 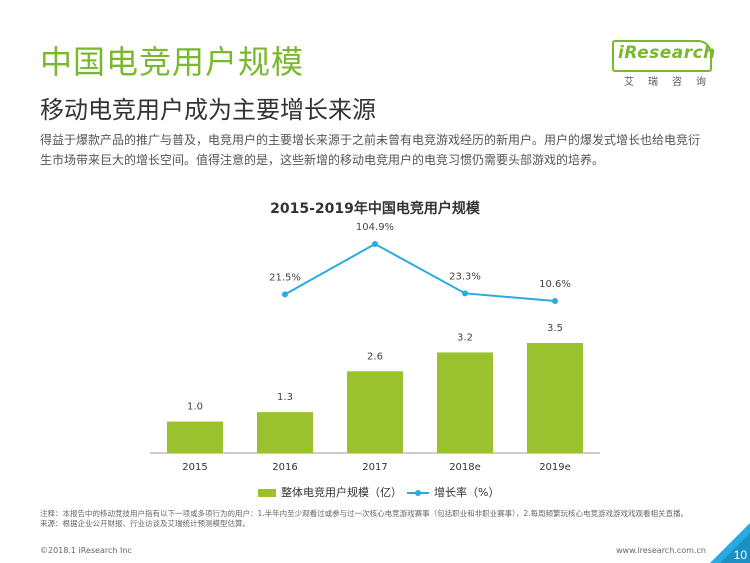 What do you see at coordinates (374, 467) in the screenshot?
I see `x-tick-label: 2017` at bounding box center [374, 467].